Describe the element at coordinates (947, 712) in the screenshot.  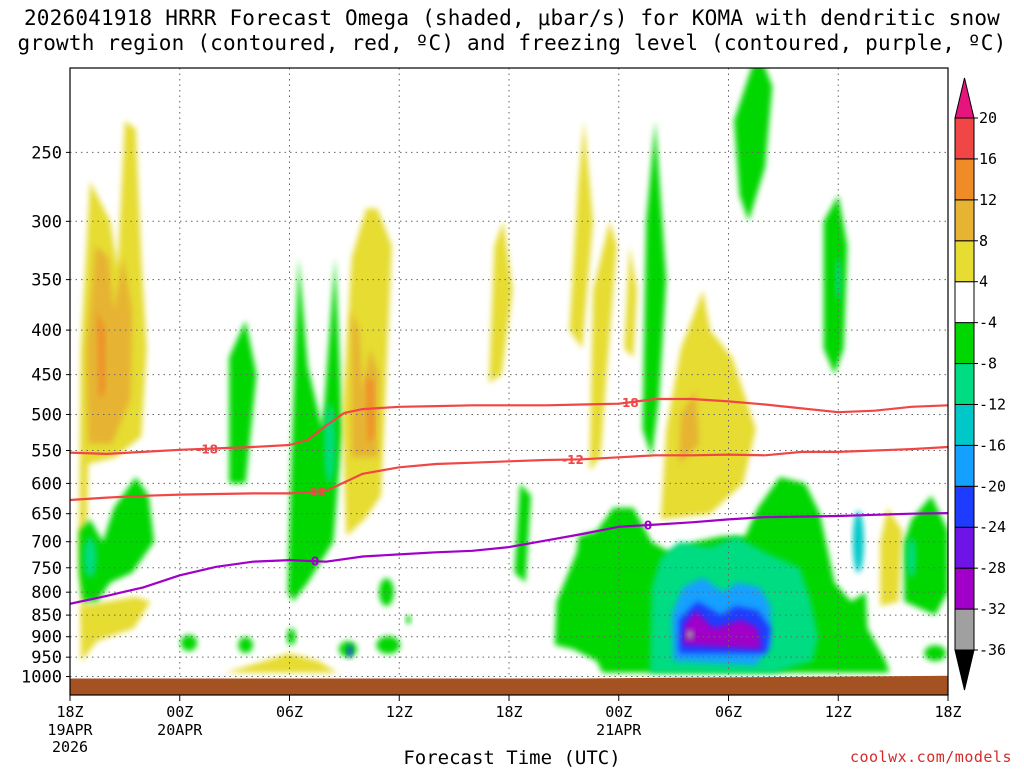
I see `x-tick-label-48: 18Z` at that location.